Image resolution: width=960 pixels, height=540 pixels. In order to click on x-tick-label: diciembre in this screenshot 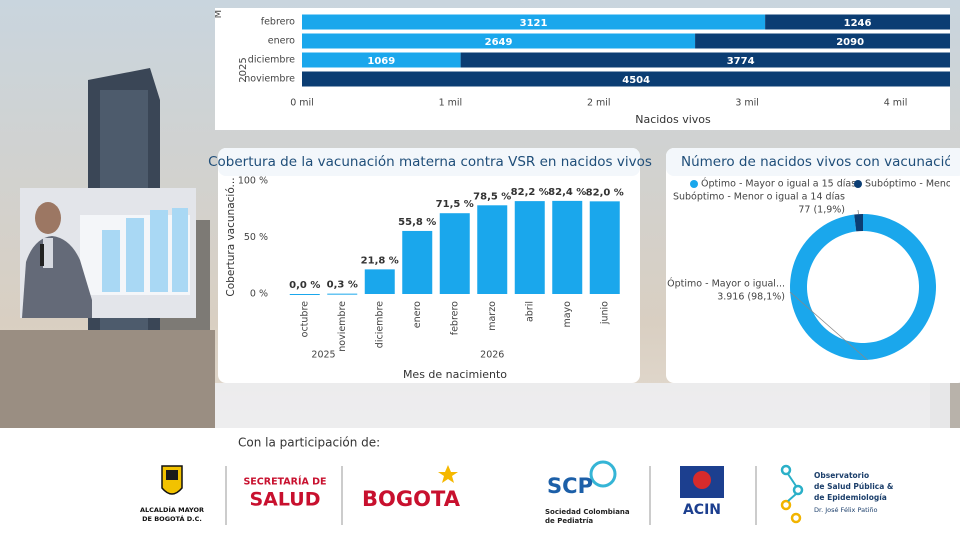, I will do `click(379, 324)`.